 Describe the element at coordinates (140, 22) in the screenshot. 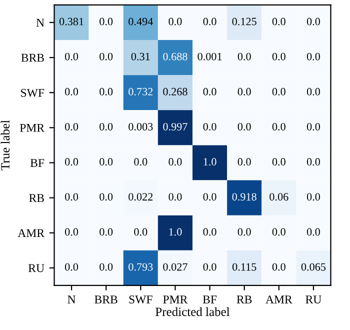

I see `data-label: 0.494` at that location.